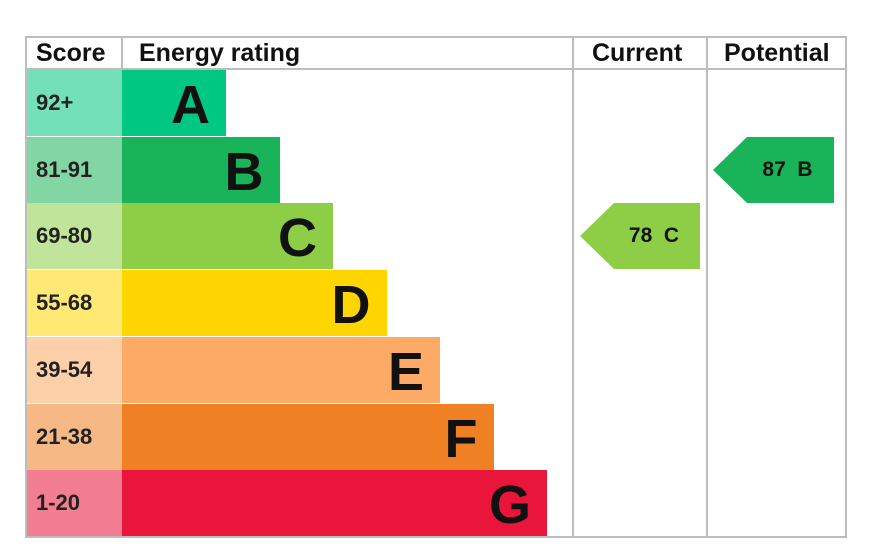  I want to click on rating-bar-f: F, so click(308, 436).